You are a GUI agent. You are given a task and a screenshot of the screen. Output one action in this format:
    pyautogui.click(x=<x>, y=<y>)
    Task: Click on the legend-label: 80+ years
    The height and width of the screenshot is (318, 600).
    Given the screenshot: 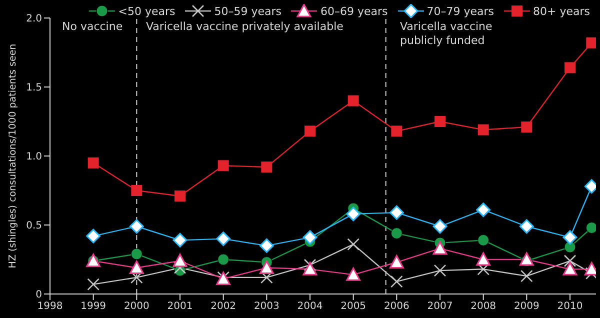 What is the action you would take?
    pyautogui.click(x=561, y=11)
    